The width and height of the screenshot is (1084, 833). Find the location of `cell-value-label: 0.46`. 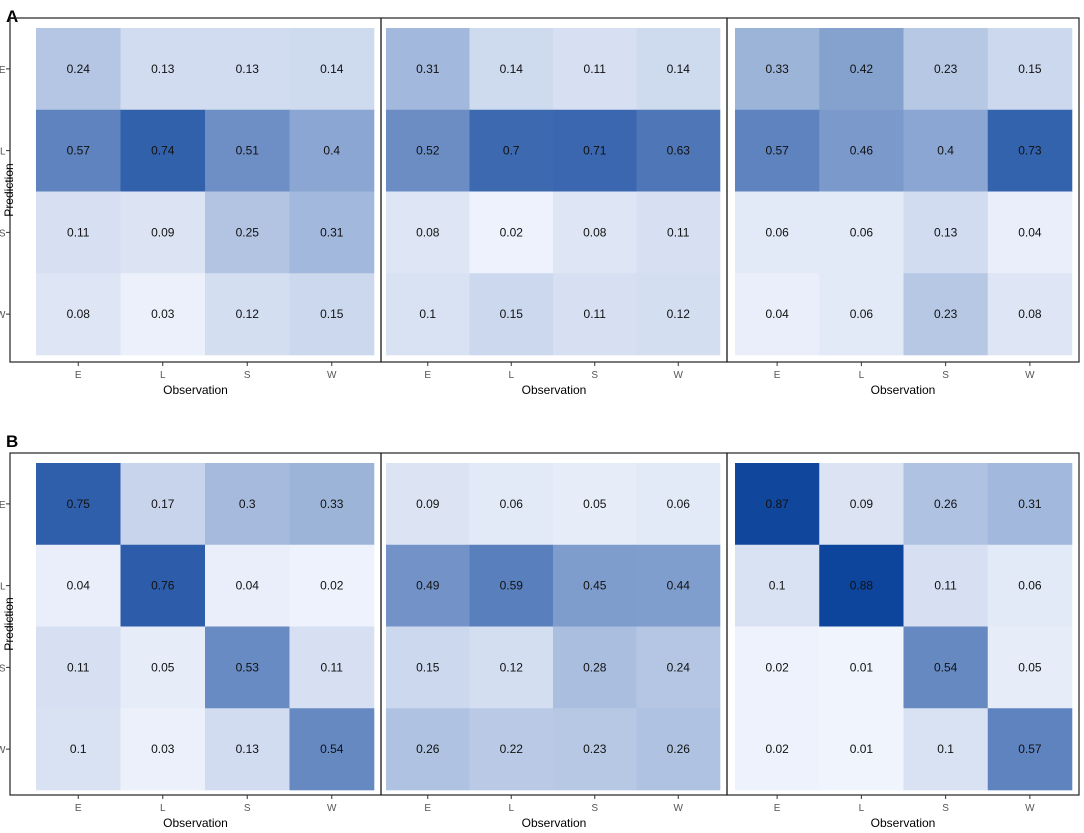

cell-value-label: 0.46 is located at coordinates (862, 151).